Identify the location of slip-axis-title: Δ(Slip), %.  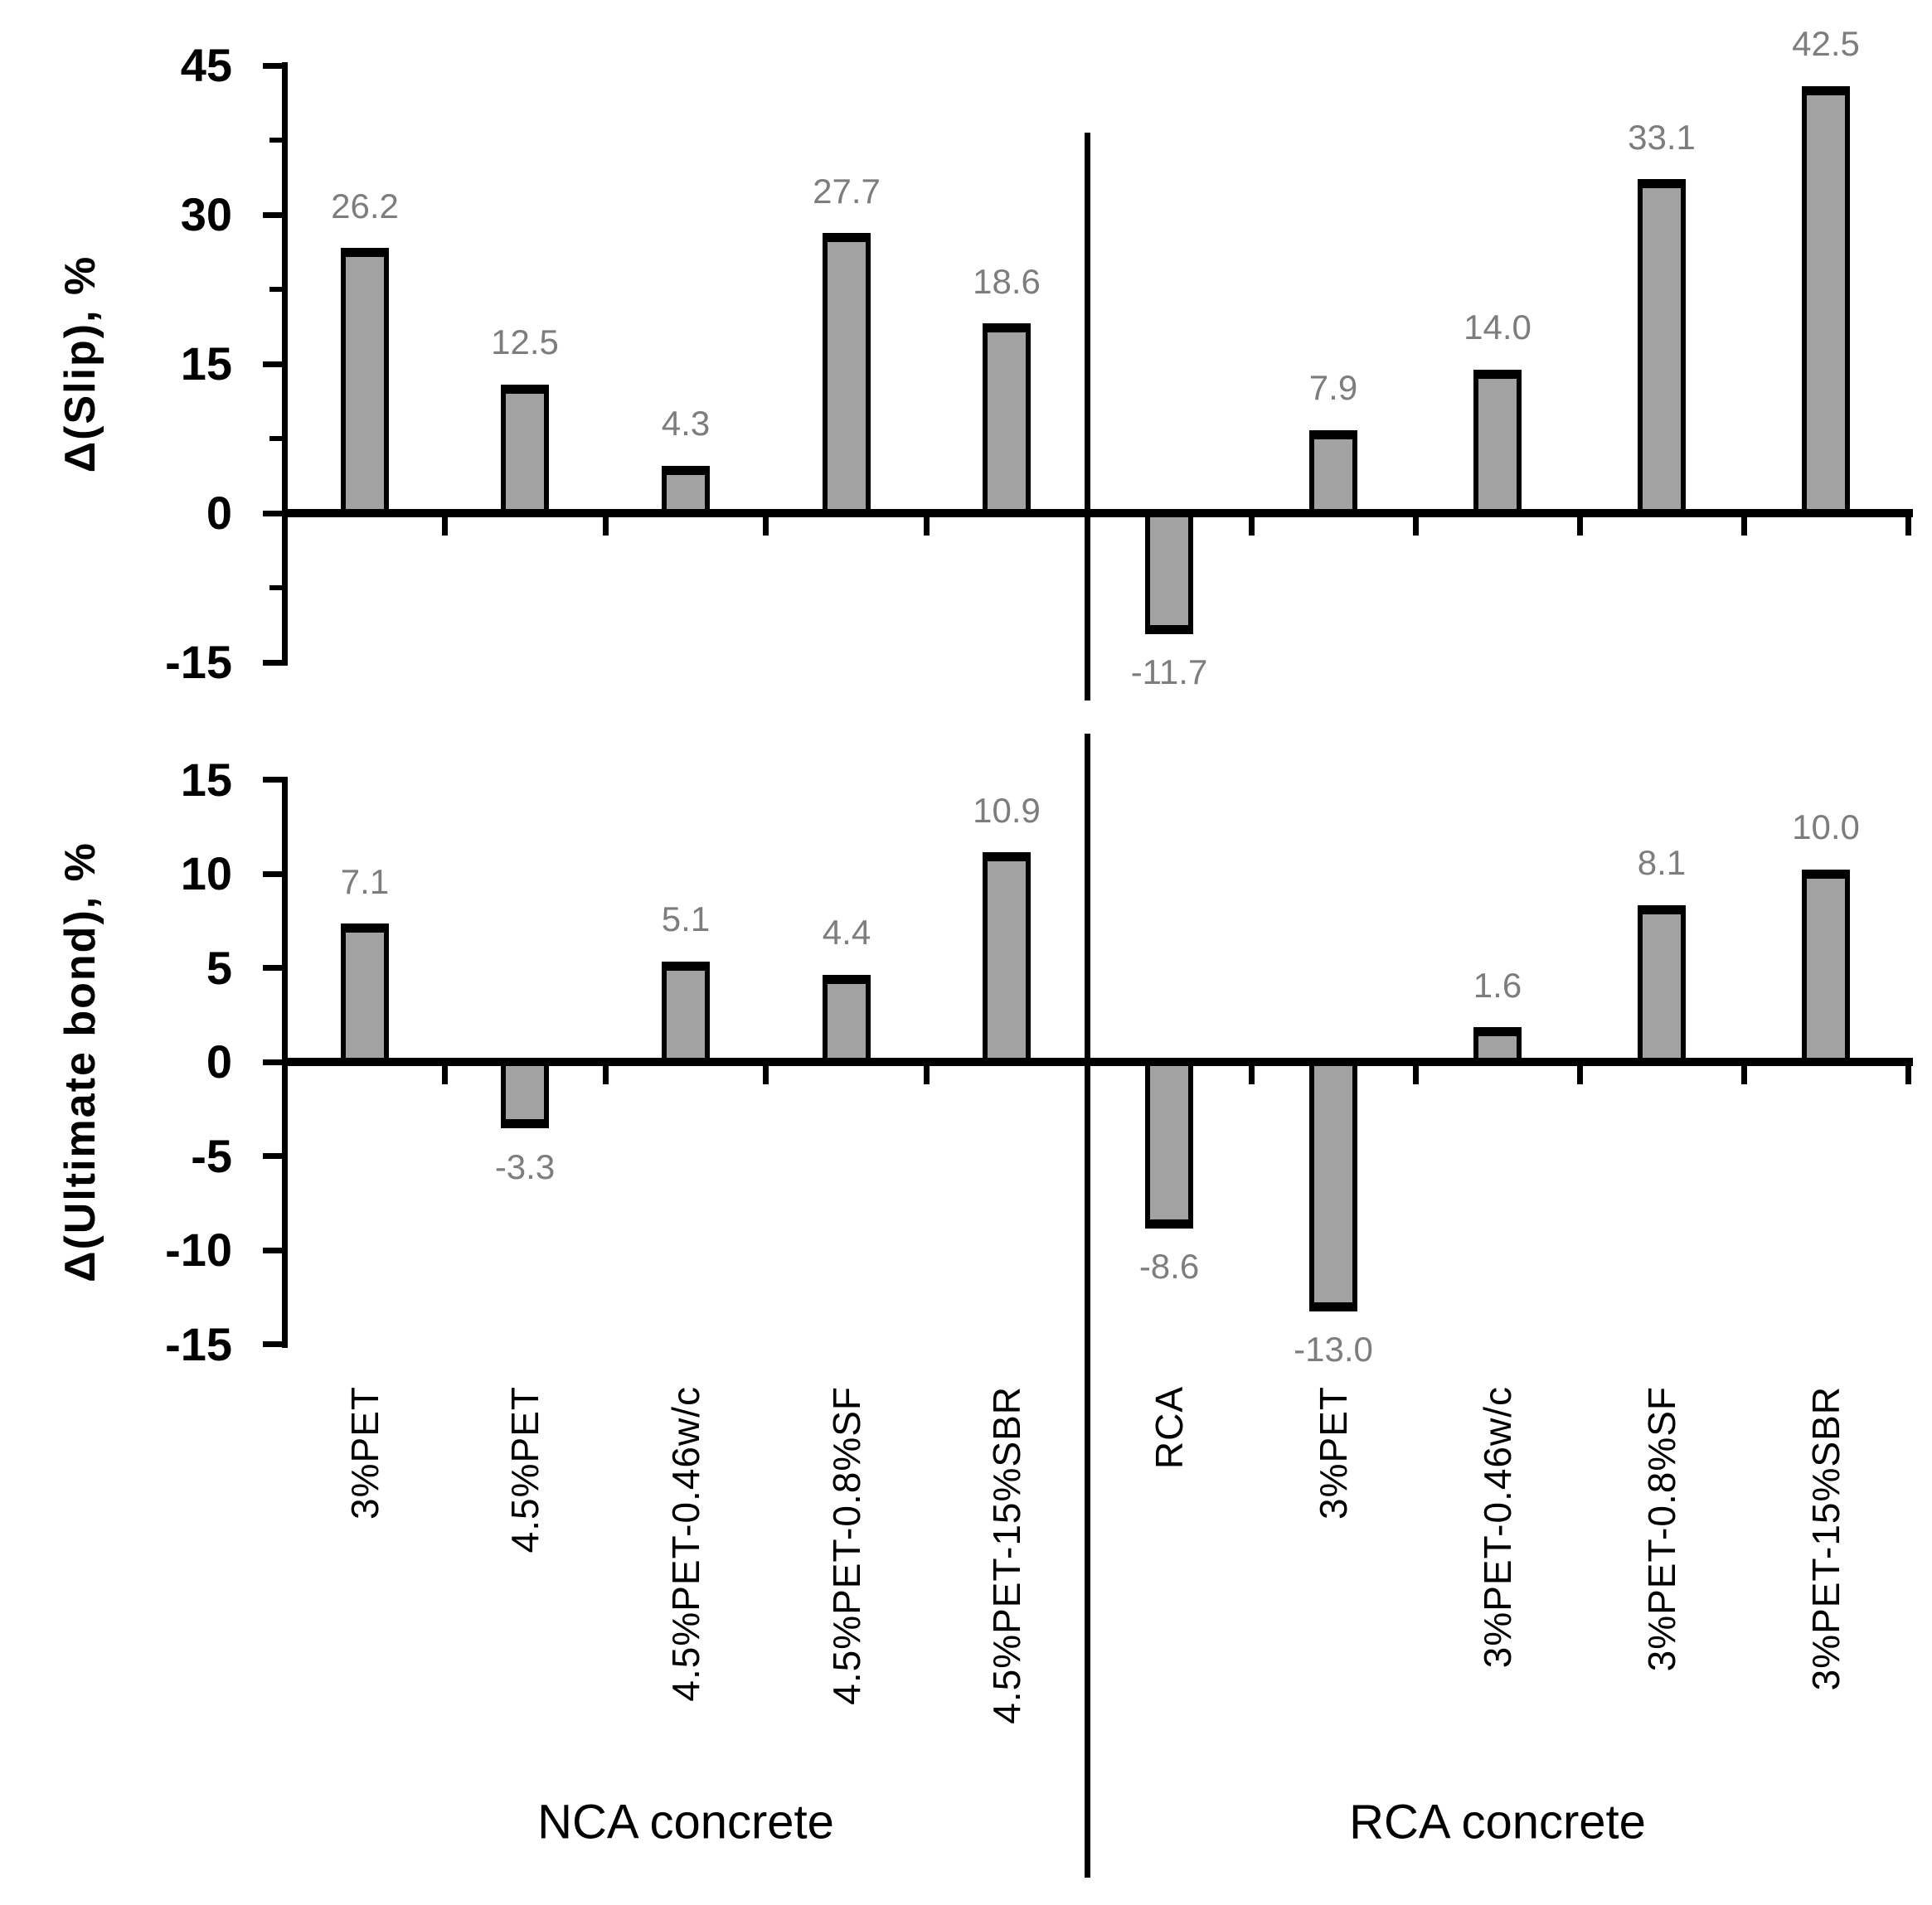
(80, 363).